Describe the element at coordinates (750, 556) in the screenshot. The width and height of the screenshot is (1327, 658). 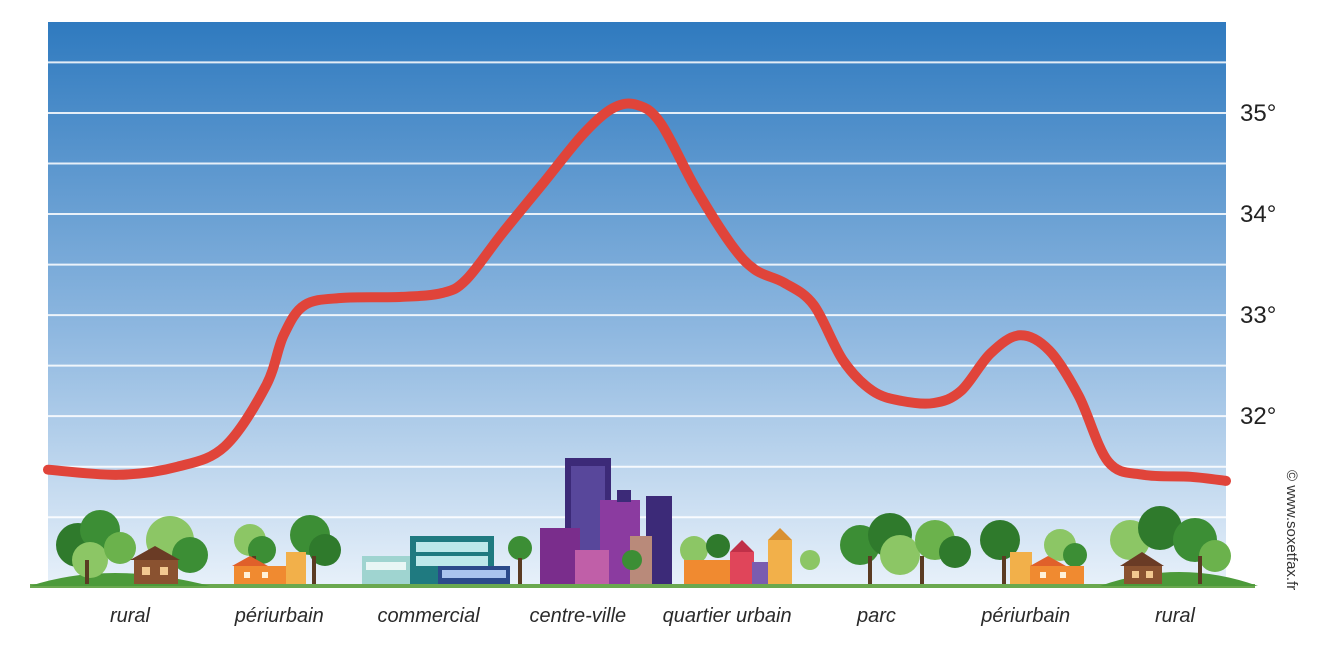
I see `townhouse-icon` at that location.